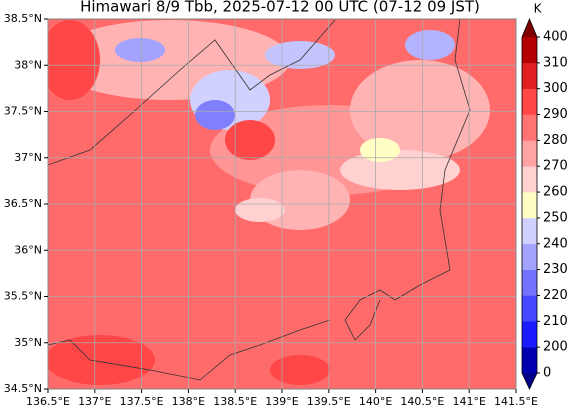 The width and height of the screenshot is (571, 413). Describe the element at coordinates (555, 347) in the screenshot. I see `colorbar-tick-label: 200` at that location.